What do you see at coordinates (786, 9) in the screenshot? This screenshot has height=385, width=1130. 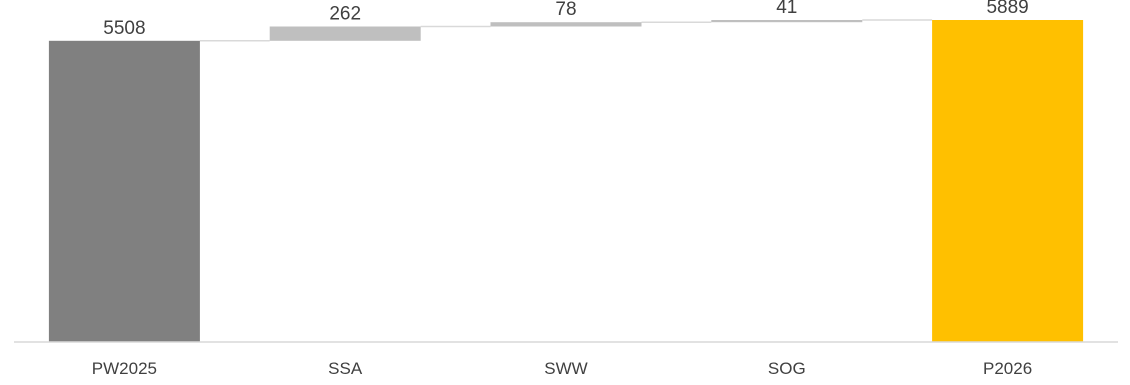 I see `value-label-sog: 41` at bounding box center [786, 9].